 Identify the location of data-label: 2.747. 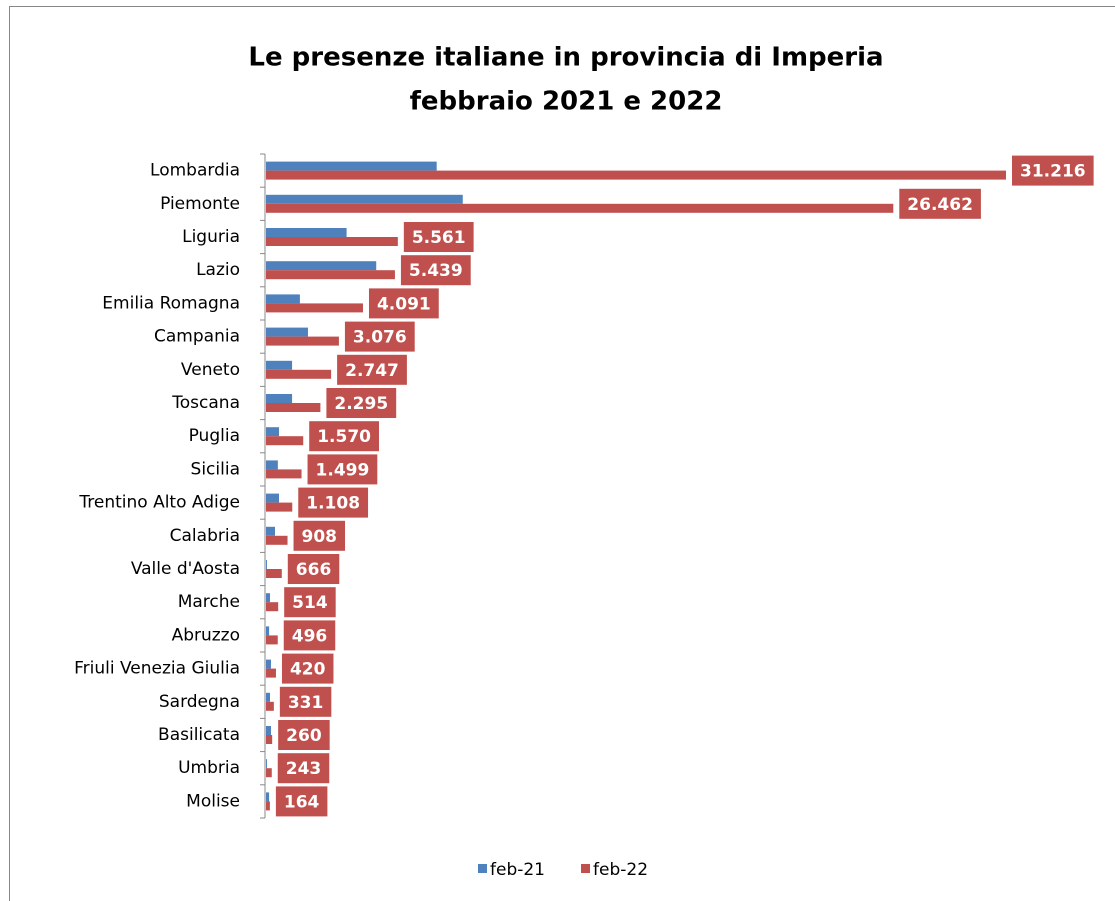
(372, 371).